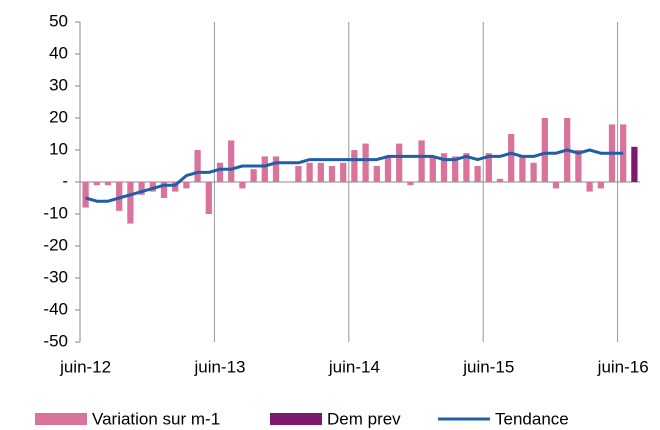 This screenshot has height=430, width=660. What do you see at coordinates (58, 20) in the screenshot?
I see `y-tick-label: 50` at bounding box center [58, 20].